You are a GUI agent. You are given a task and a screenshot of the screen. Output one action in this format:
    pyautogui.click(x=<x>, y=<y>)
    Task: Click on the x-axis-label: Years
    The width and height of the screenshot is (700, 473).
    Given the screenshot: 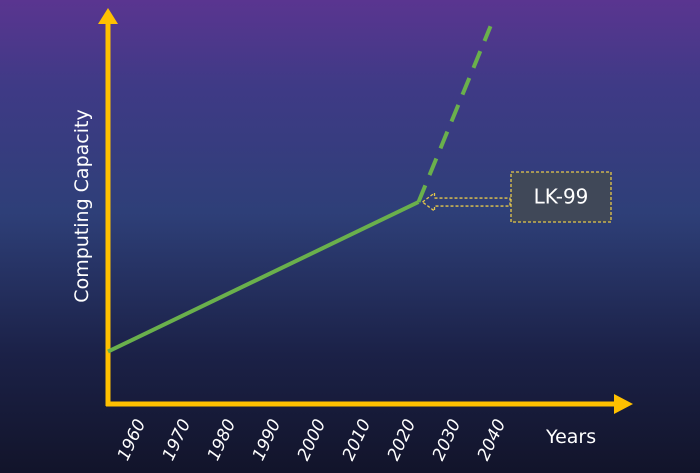 What is the action you would take?
    pyautogui.click(x=570, y=437)
    